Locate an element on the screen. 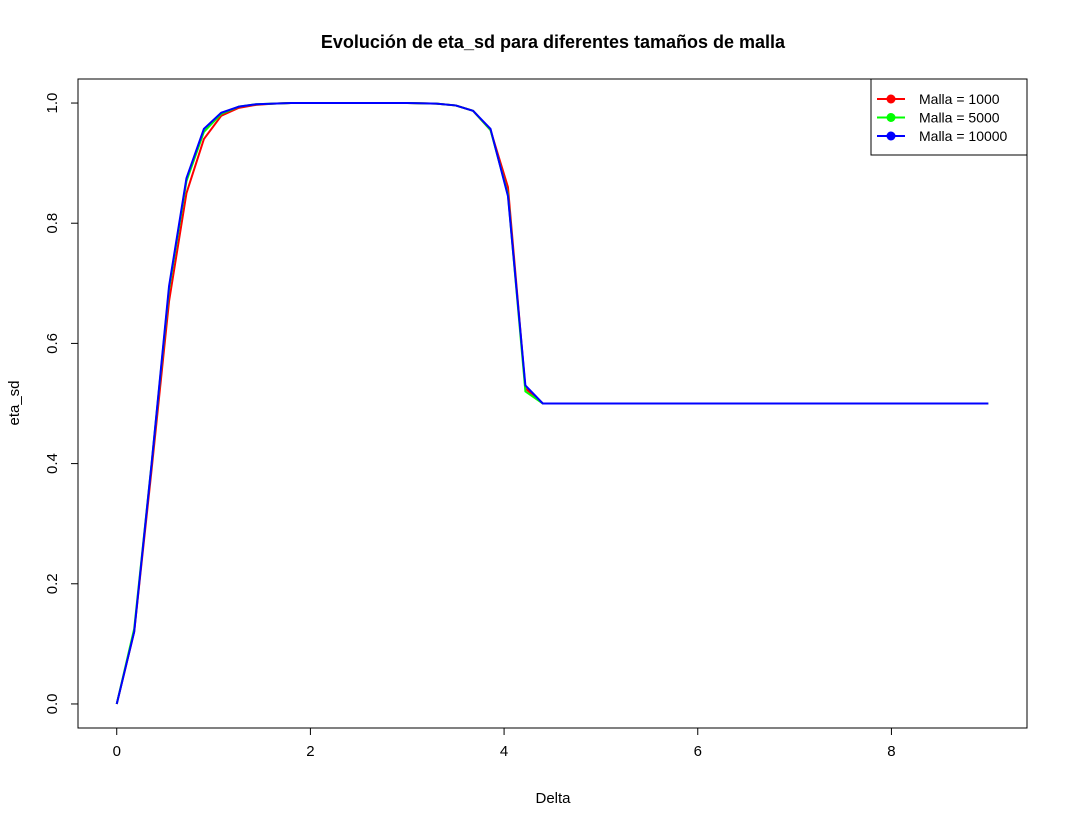 This screenshot has height=827, width=1067. y-tick-label: 0.2 is located at coordinates (52, 583).